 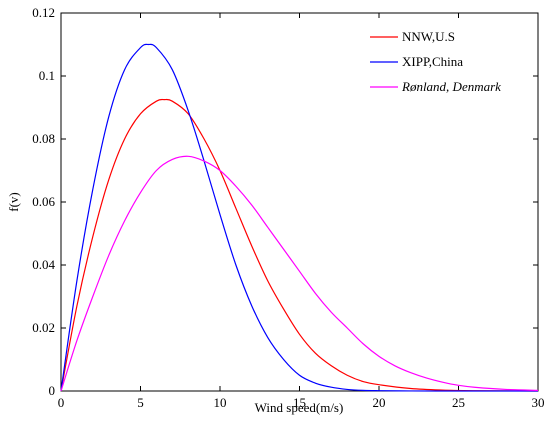 I want to click on x-axis-label: Wind speed(m/s), so click(x=299, y=407).